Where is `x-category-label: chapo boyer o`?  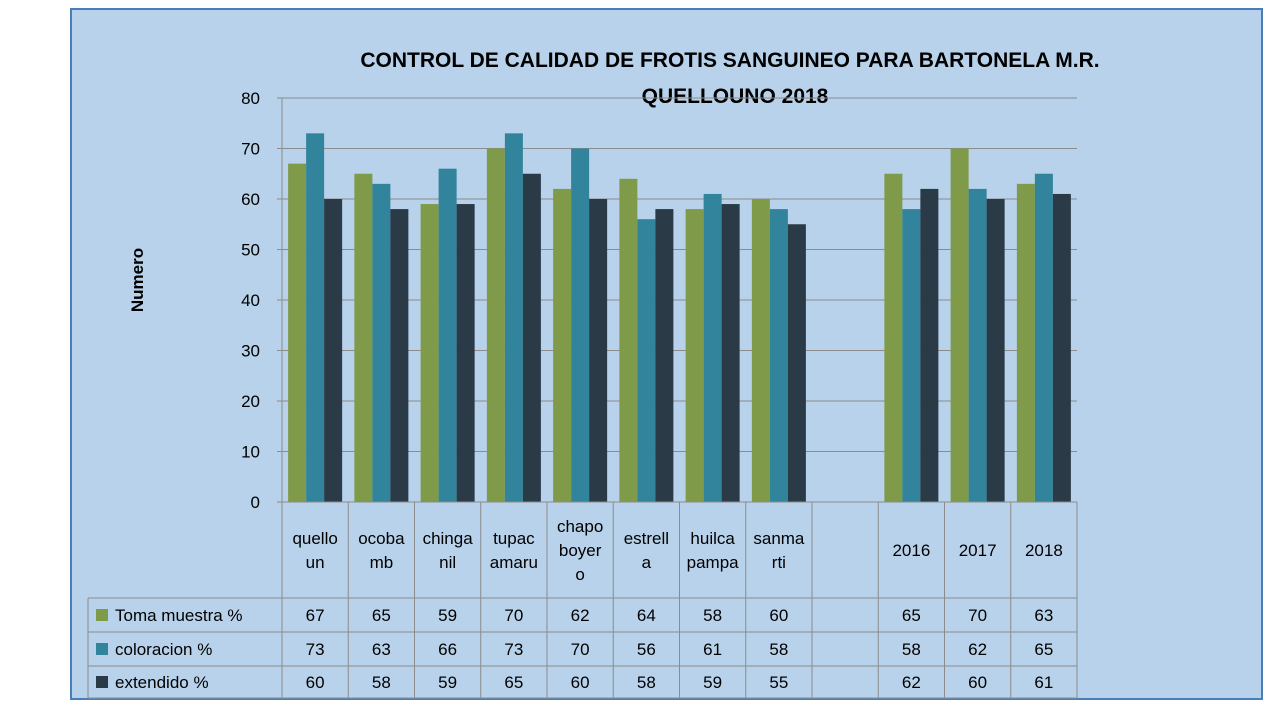 x-category-label: chapo boyer o is located at coordinates (580, 550).